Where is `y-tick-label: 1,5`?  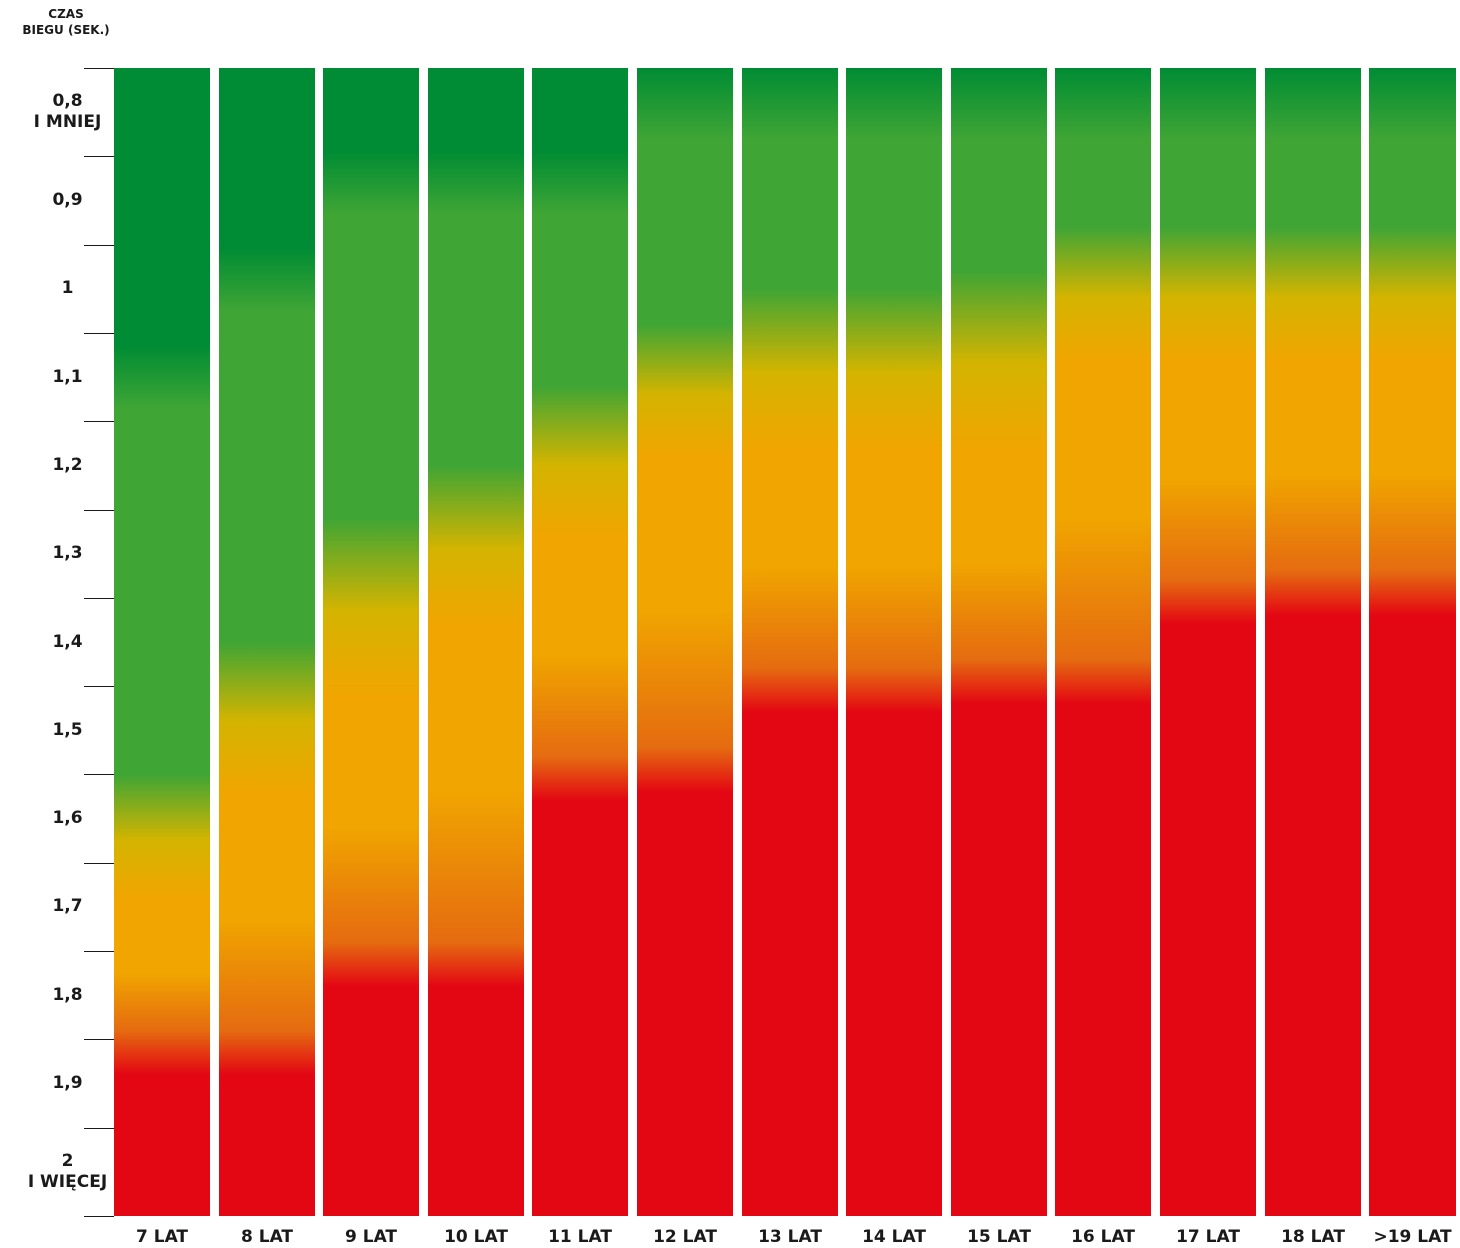
y-tick-label: 1,5 is located at coordinates (67, 730).